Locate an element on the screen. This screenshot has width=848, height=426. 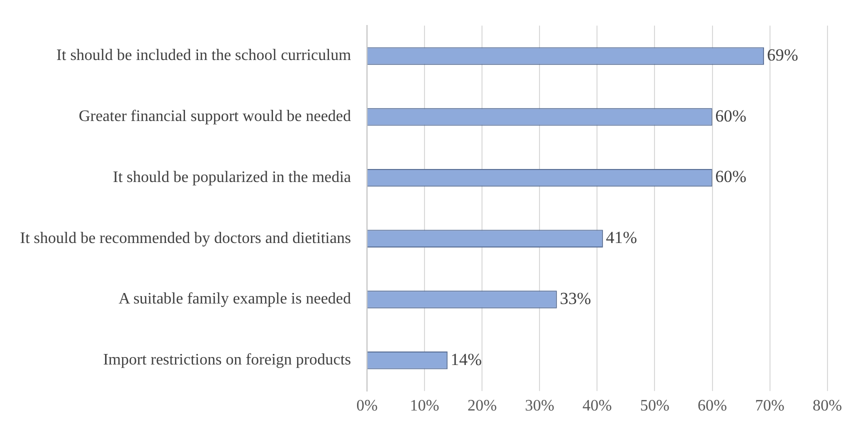
data-label: 69% is located at coordinates (782, 55).